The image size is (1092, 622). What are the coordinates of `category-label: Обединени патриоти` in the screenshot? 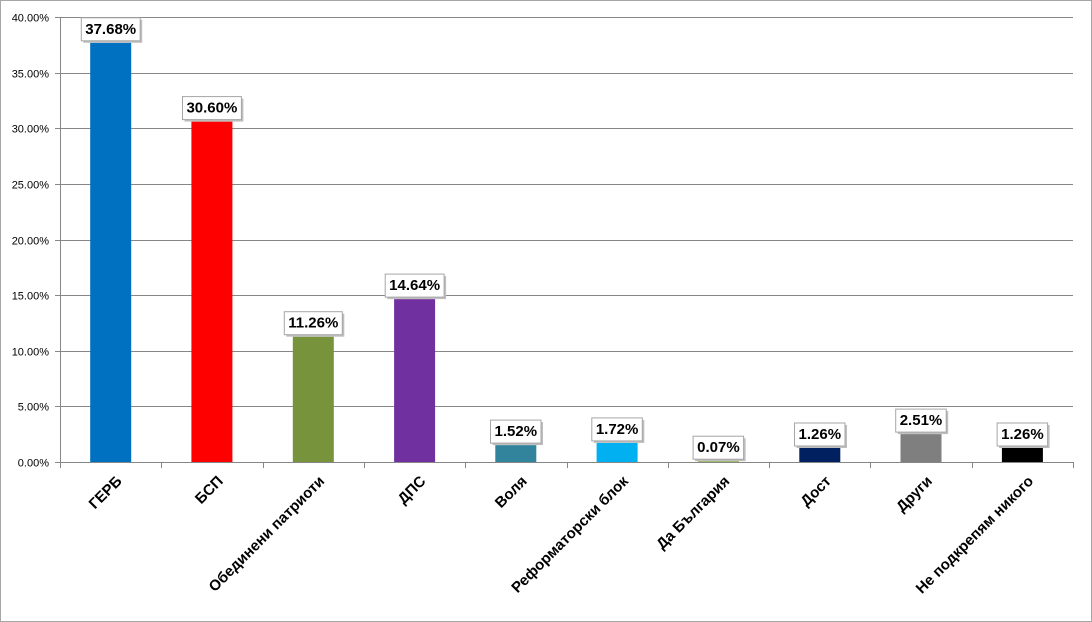 It's located at (267, 534).